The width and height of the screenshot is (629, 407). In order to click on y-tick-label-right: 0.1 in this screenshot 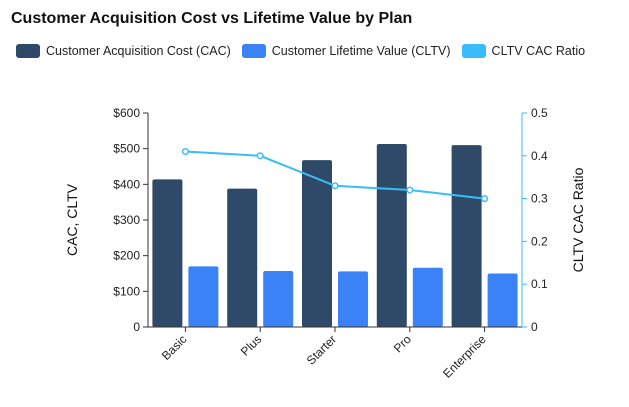, I will do `click(539, 284)`.